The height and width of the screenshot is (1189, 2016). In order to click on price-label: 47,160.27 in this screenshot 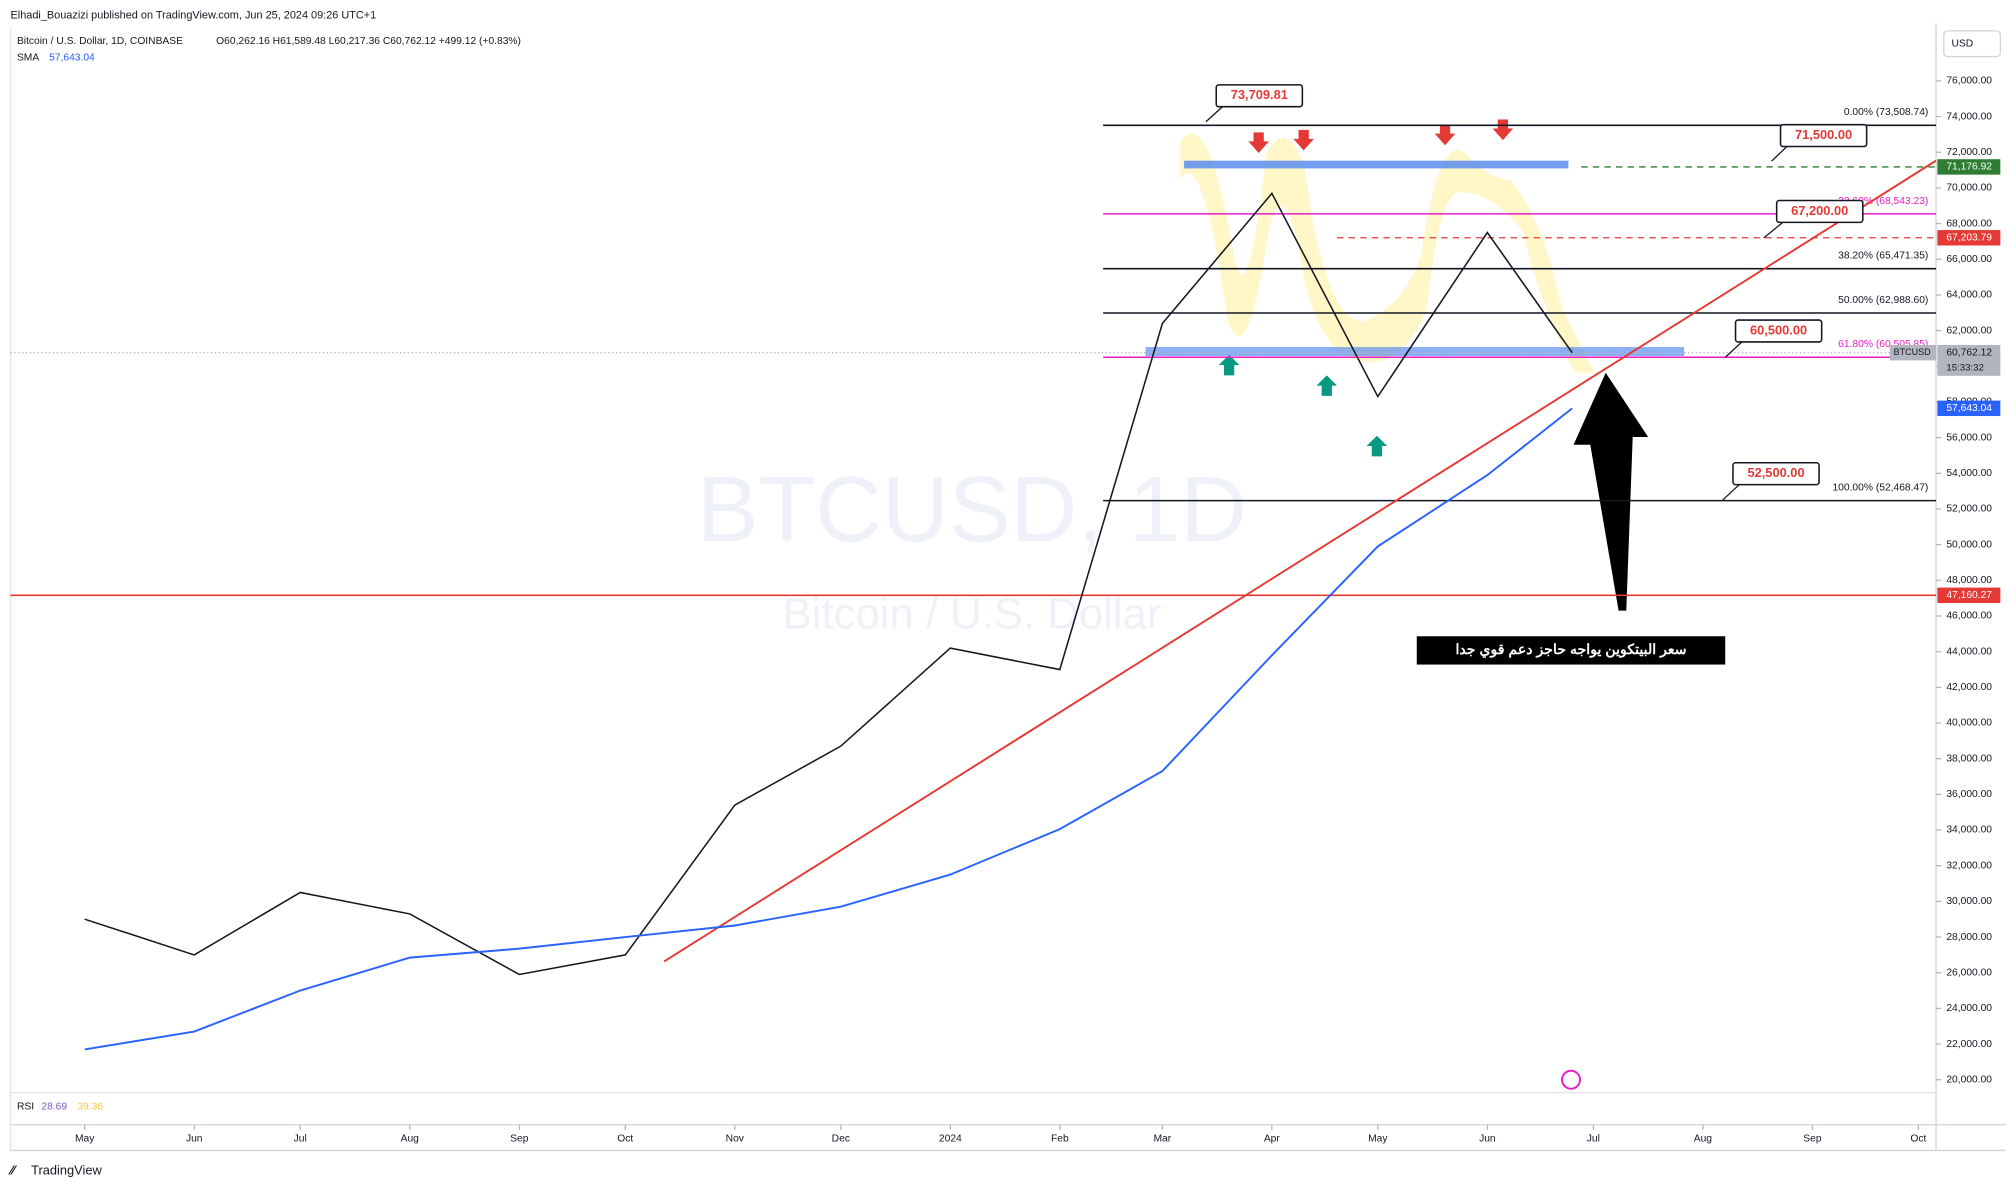, I will do `click(1969, 595)`.